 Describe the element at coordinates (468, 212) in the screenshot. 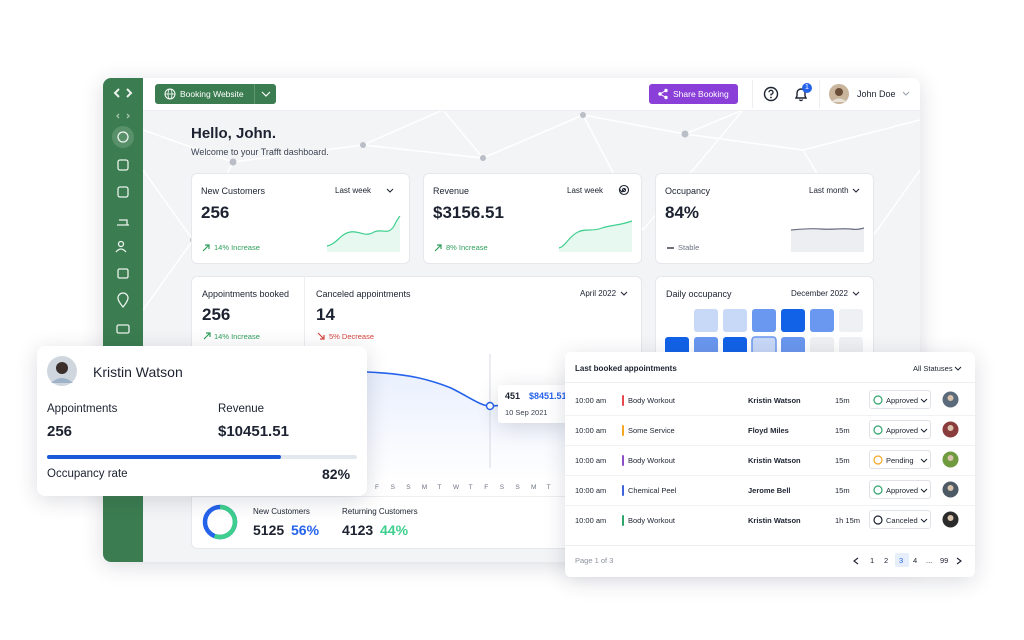

I see `stat-value: $3156.51` at that location.